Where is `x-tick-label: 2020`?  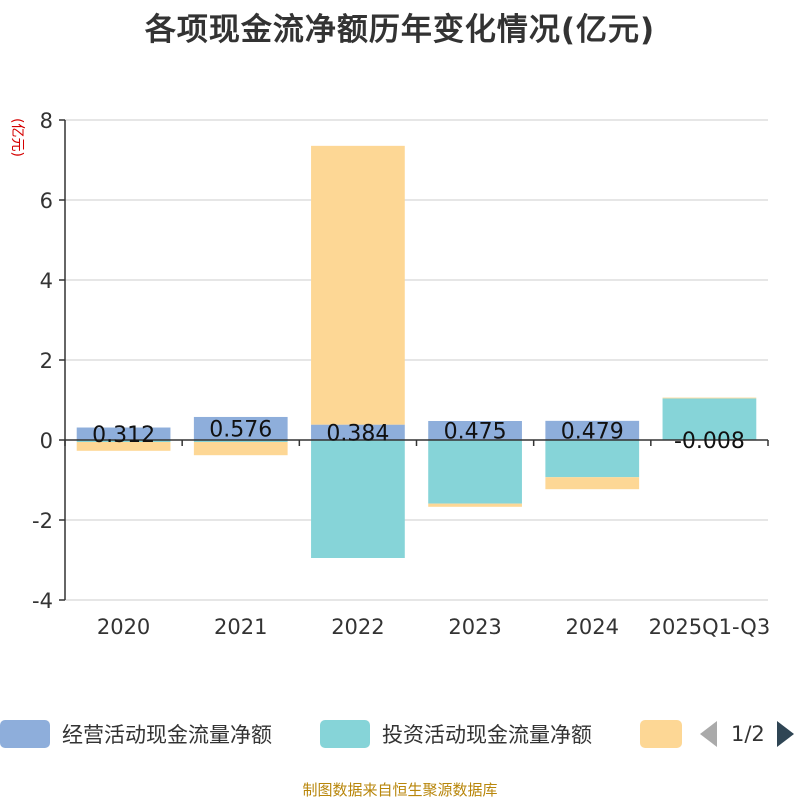 x-tick-label: 2020 is located at coordinates (123, 627).